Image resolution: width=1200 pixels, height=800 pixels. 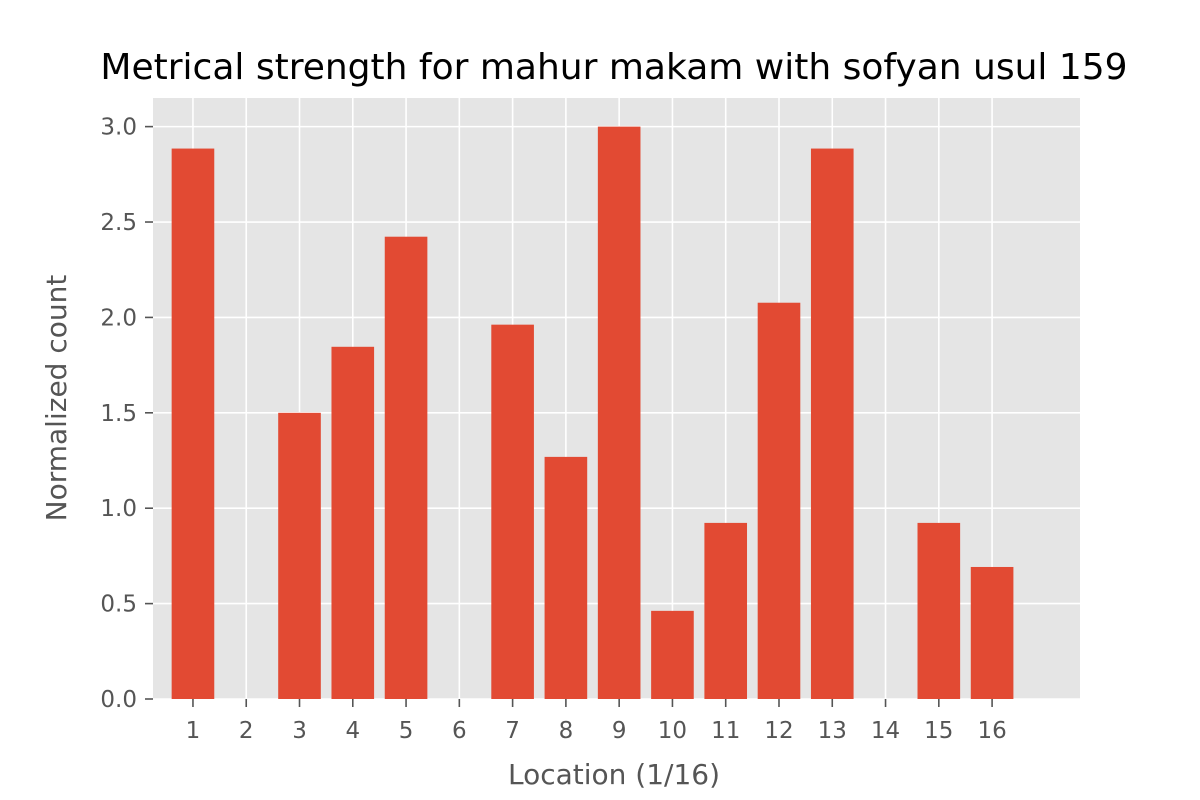 I want to click on x-tick-label: 3, so click(x=299, y=731).